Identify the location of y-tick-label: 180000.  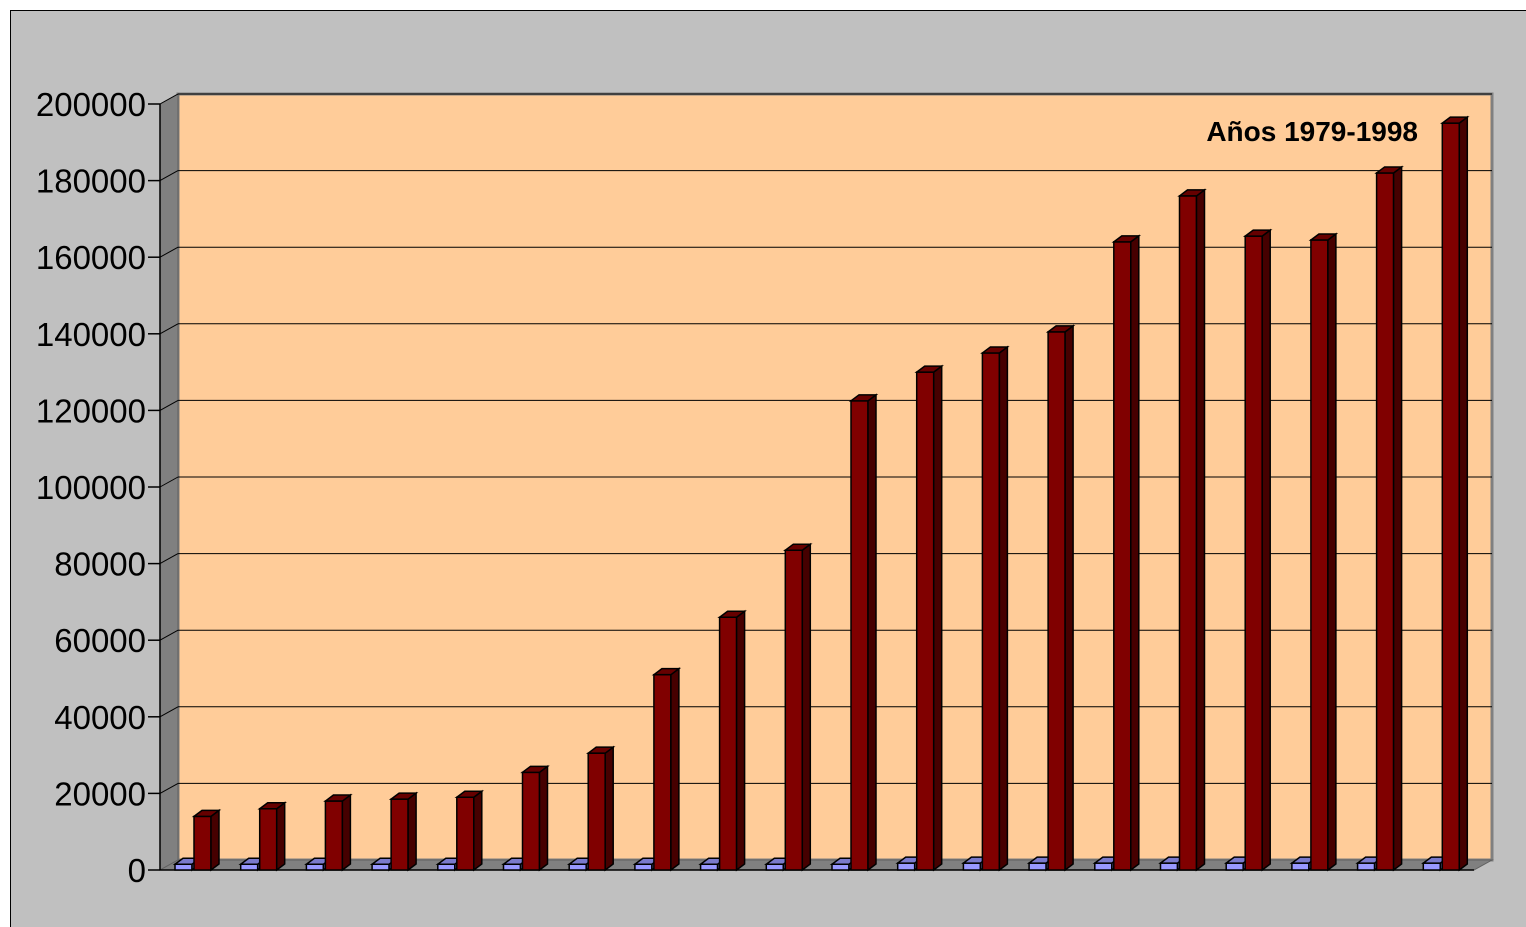
(91, 181).